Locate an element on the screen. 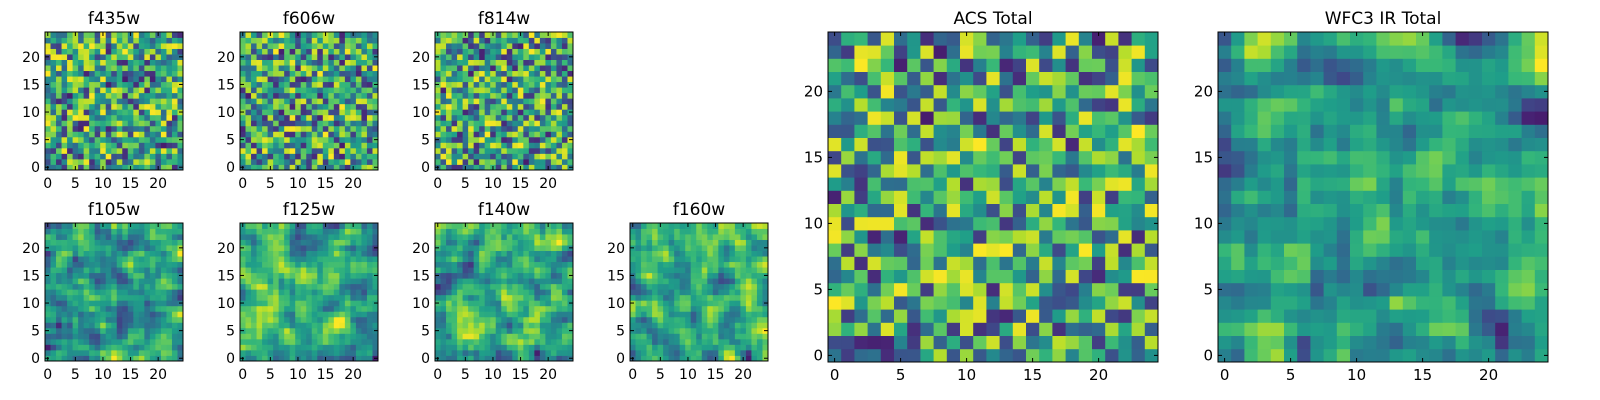  heatmap-cells is located at coordinates (504, 101).